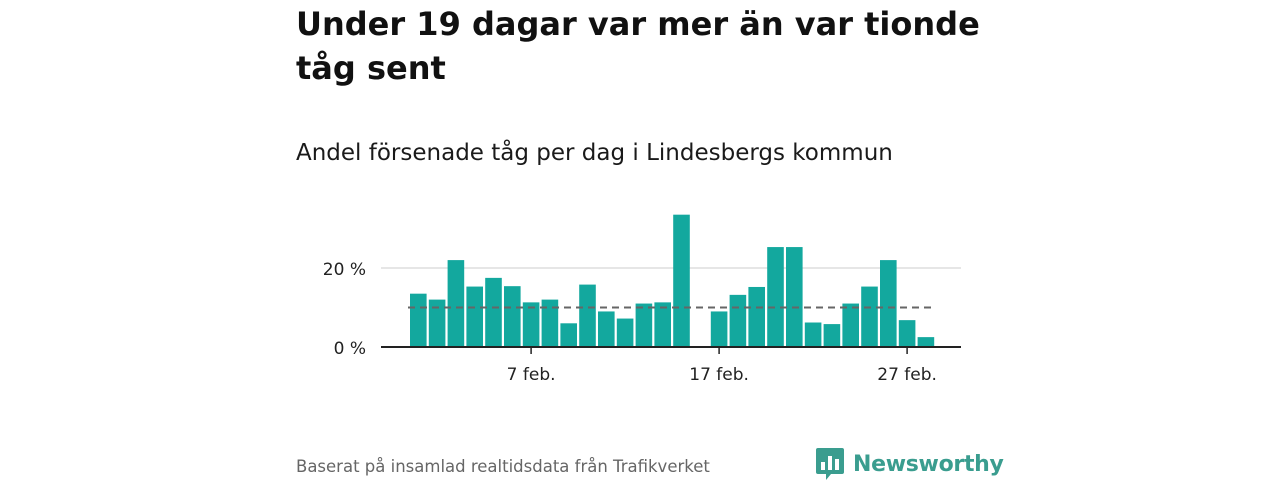 Image resolution: width=1280 pixels, height=481 pixels. What do you see at coordinates (350, 349) in the screenshot?
I see `y-tick-label: 0 %` at bounding box center [350, 349].